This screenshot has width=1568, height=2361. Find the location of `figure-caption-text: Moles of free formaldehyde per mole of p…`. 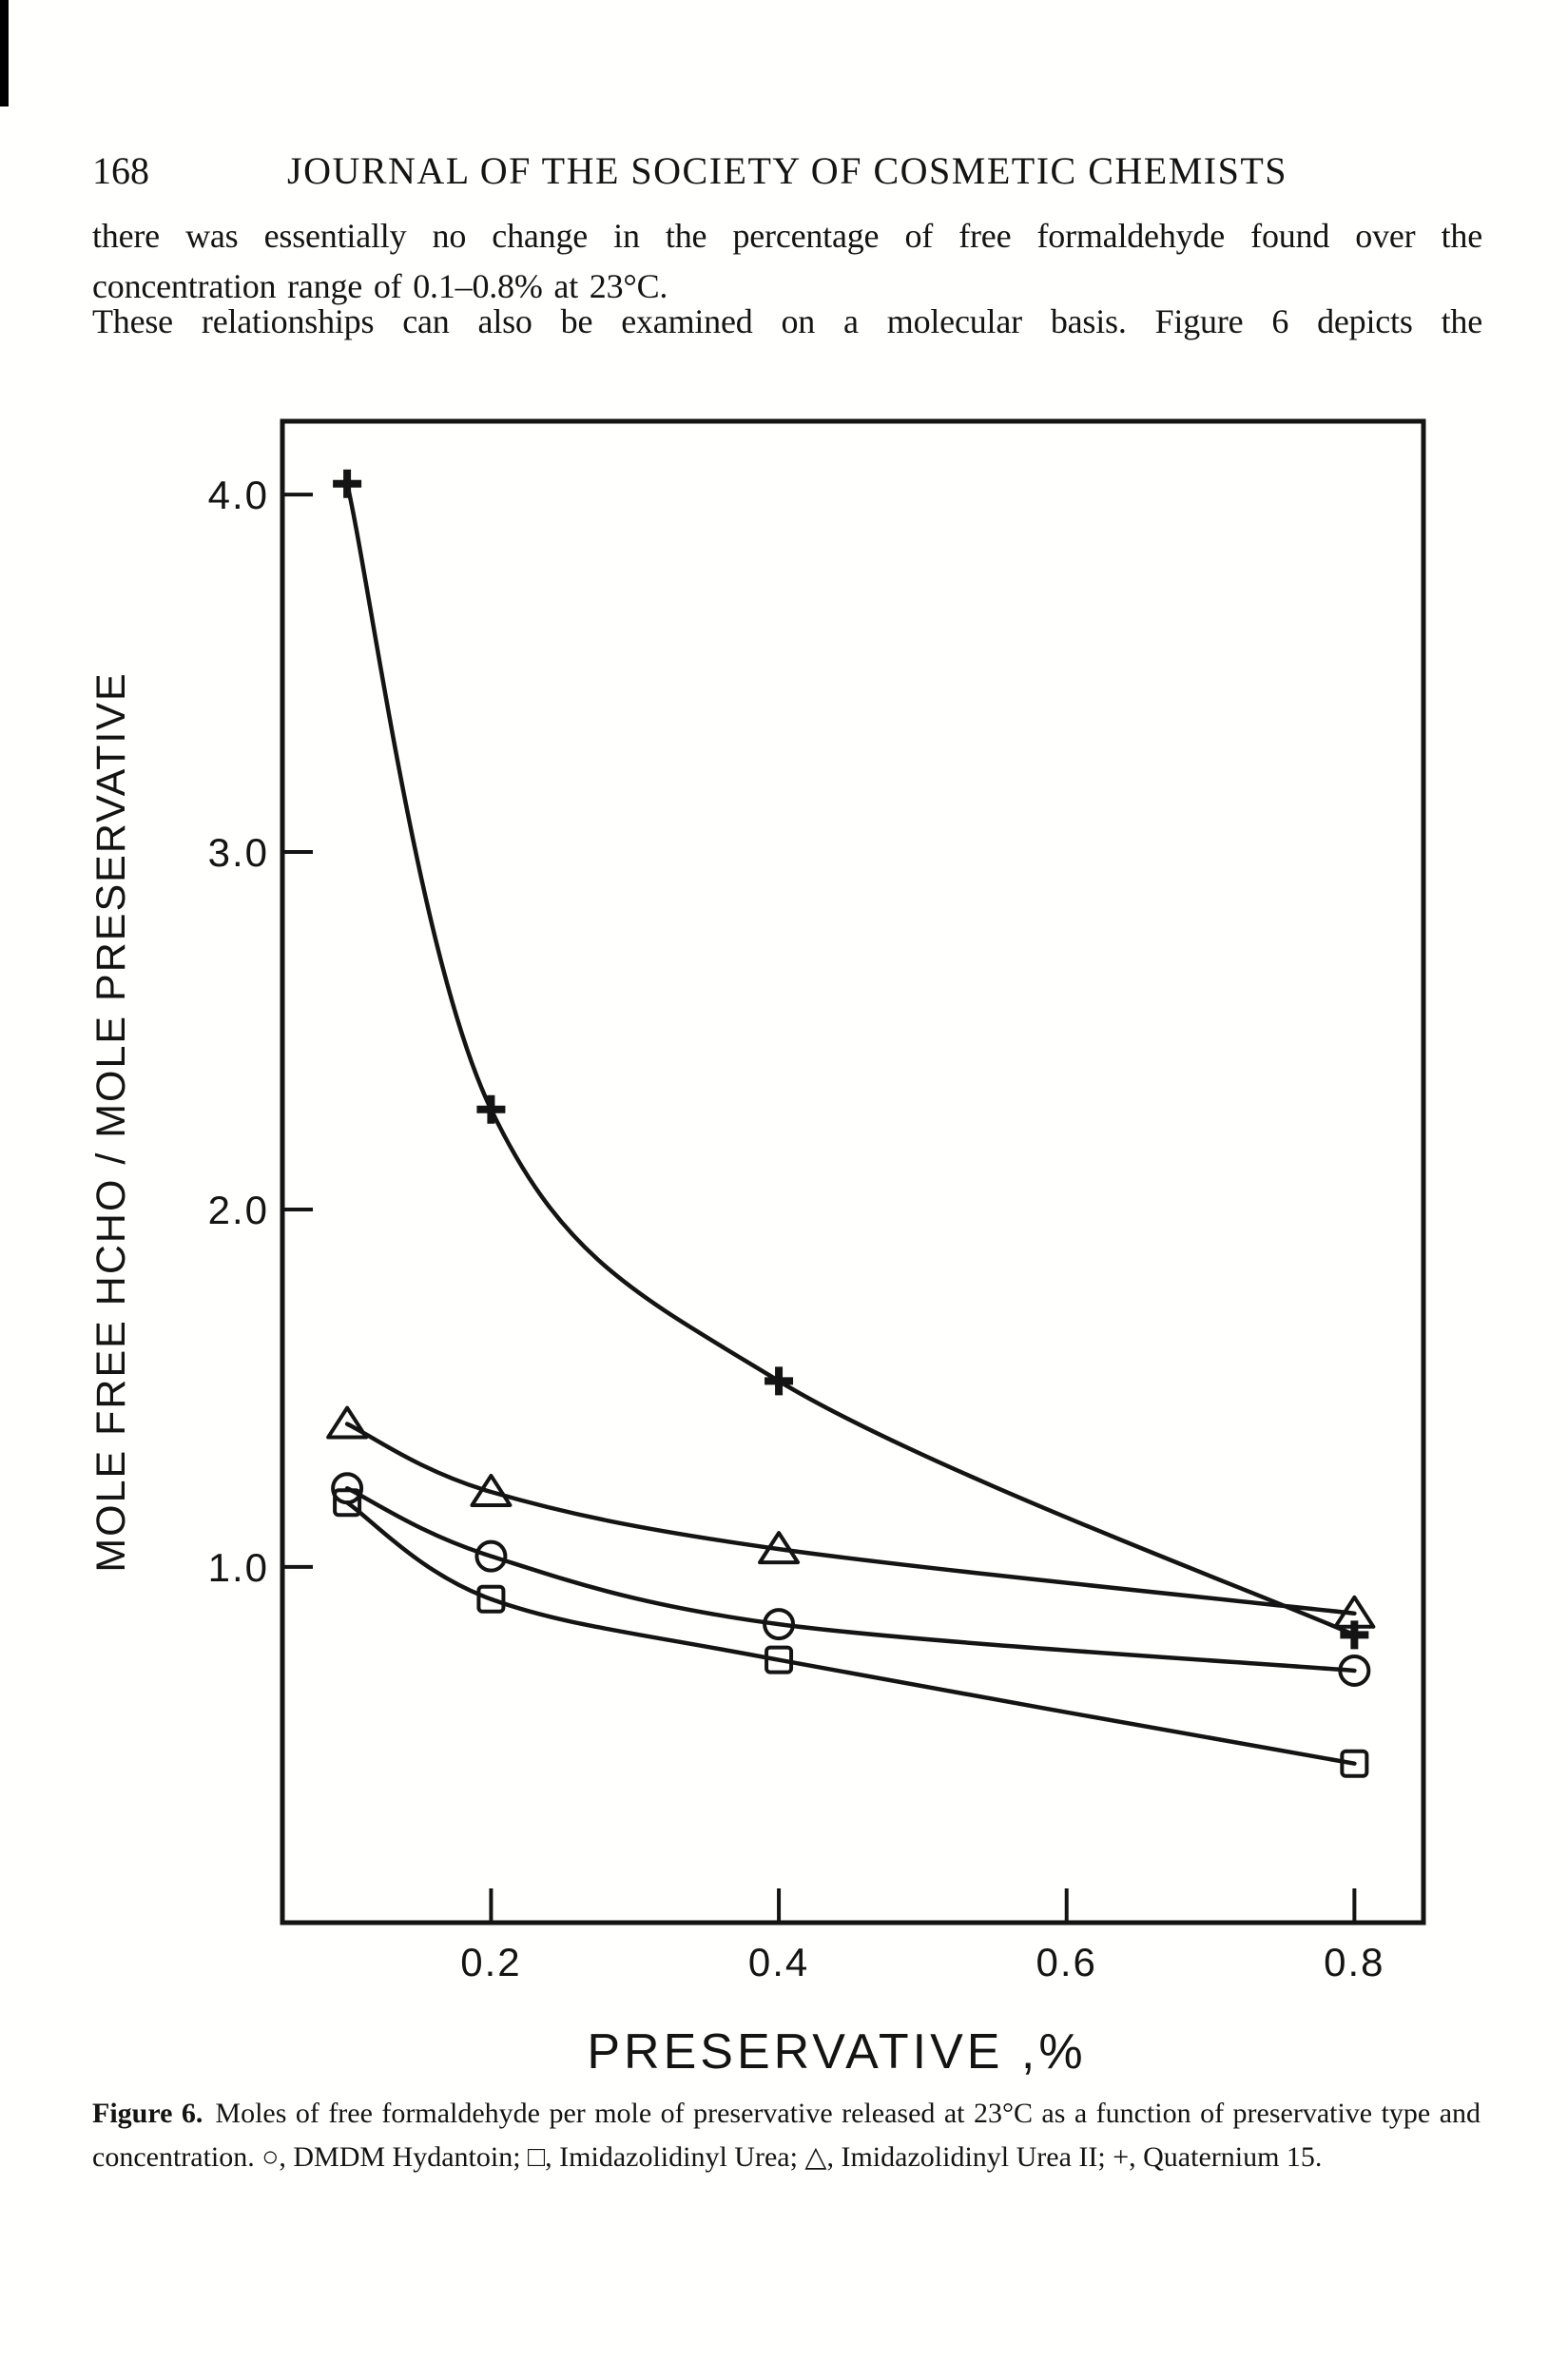

figure-caption-text: Moles of free formaldehyde per mole of p… is located at coordinates (786, 2135).